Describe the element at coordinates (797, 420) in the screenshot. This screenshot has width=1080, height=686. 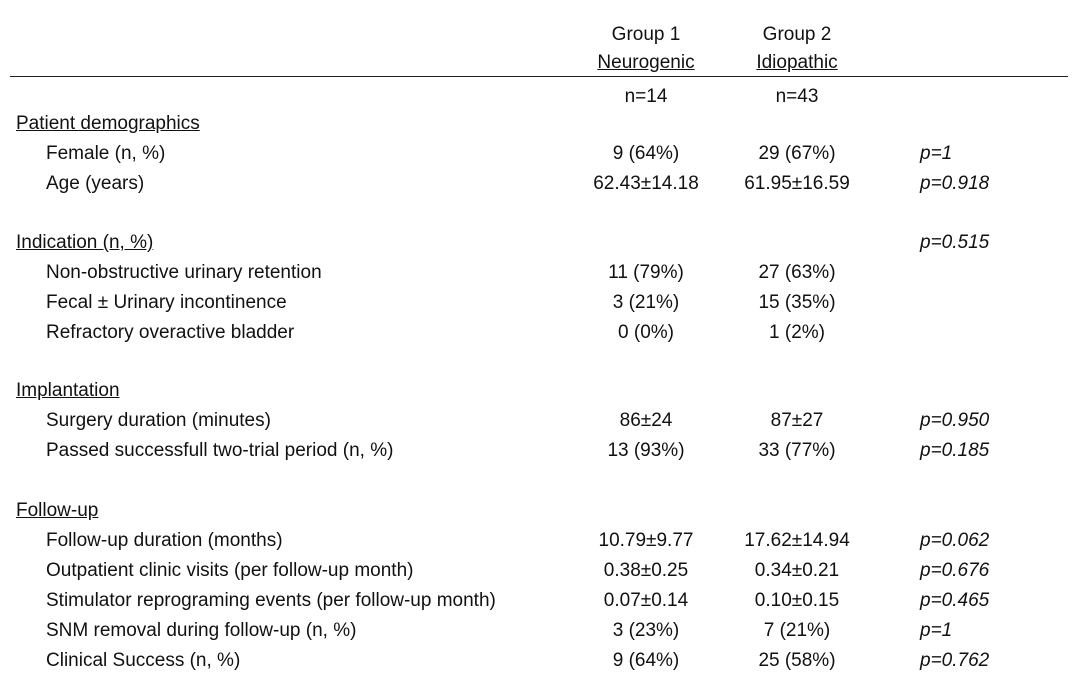
I see `row-group2-value: 87±27` at that location.